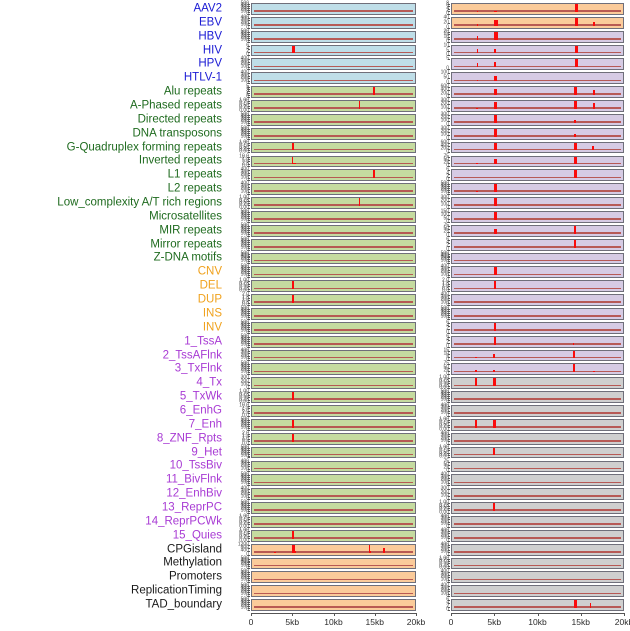 This screenshot has height=631, width=630. I want to click on row-label: 11_BivFlnk, so click(193, 479).